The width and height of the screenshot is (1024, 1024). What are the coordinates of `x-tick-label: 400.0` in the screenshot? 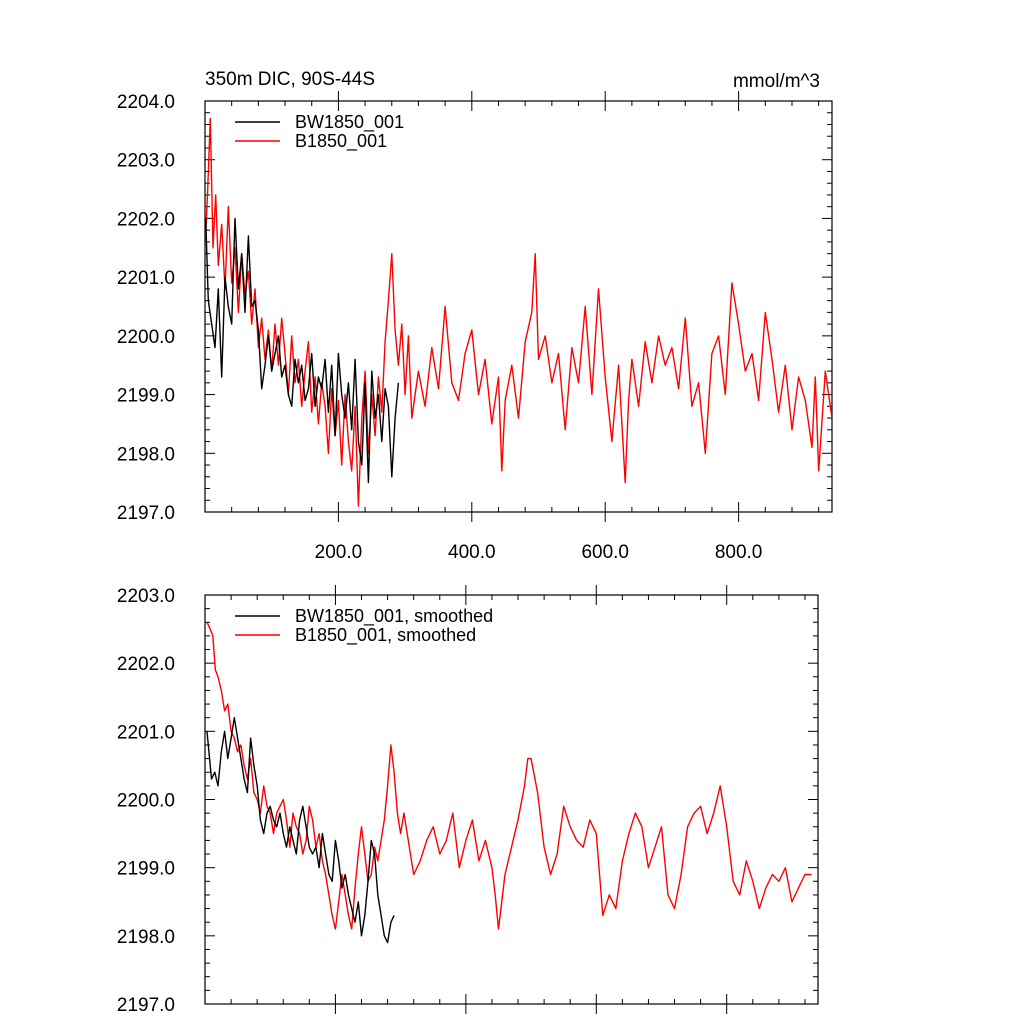 It's located at (472, 552).